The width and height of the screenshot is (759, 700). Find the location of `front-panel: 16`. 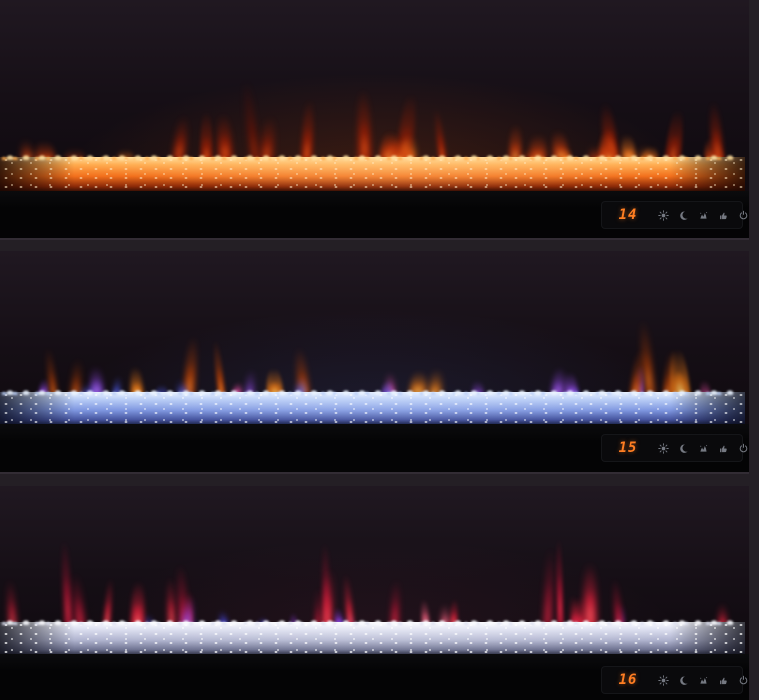

front-panel: 16 is located at coordinates (374, 677).